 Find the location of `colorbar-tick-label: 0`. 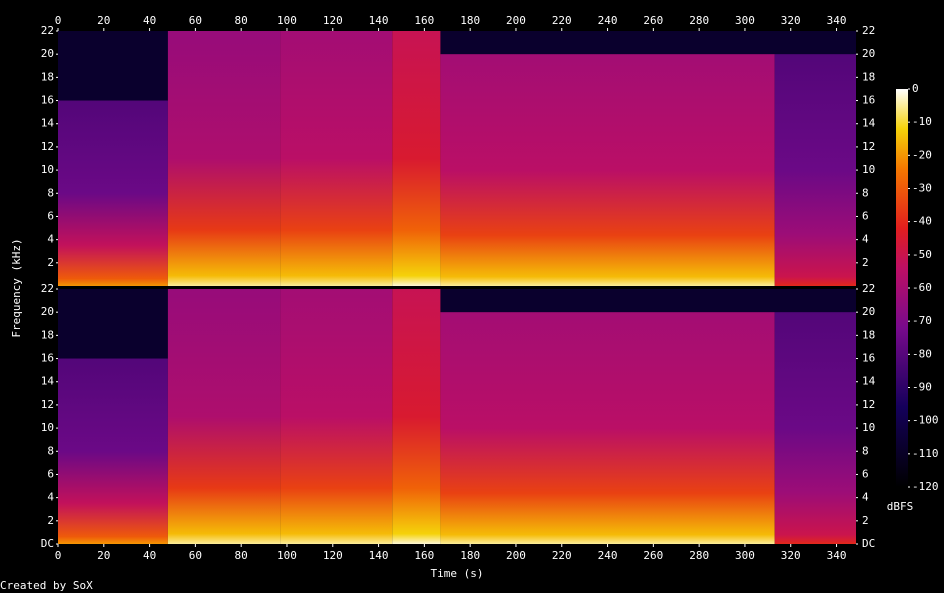

colorbar-tick-label: 0 is located at coordinates (915, 88).